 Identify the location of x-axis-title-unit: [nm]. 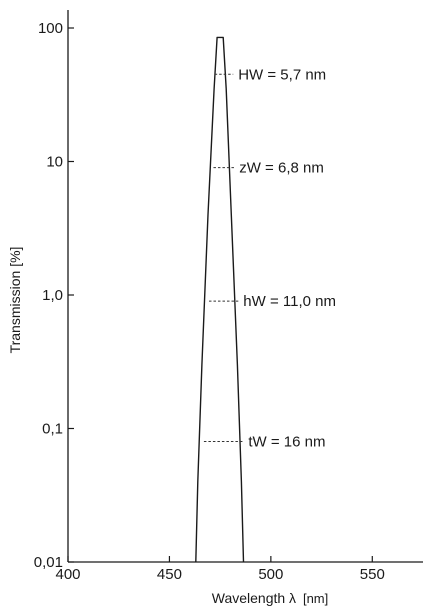
(315, 598).